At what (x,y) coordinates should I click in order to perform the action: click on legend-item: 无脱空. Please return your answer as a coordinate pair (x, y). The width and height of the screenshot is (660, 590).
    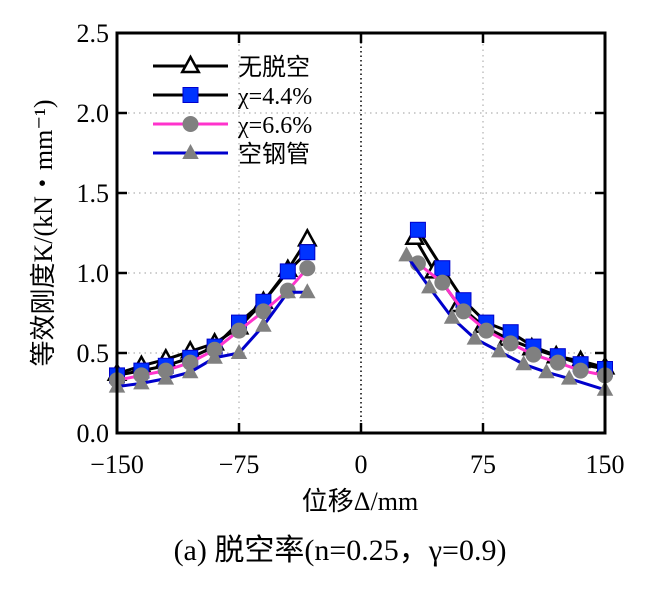
    Looking at the image, I should click on (231, 67).